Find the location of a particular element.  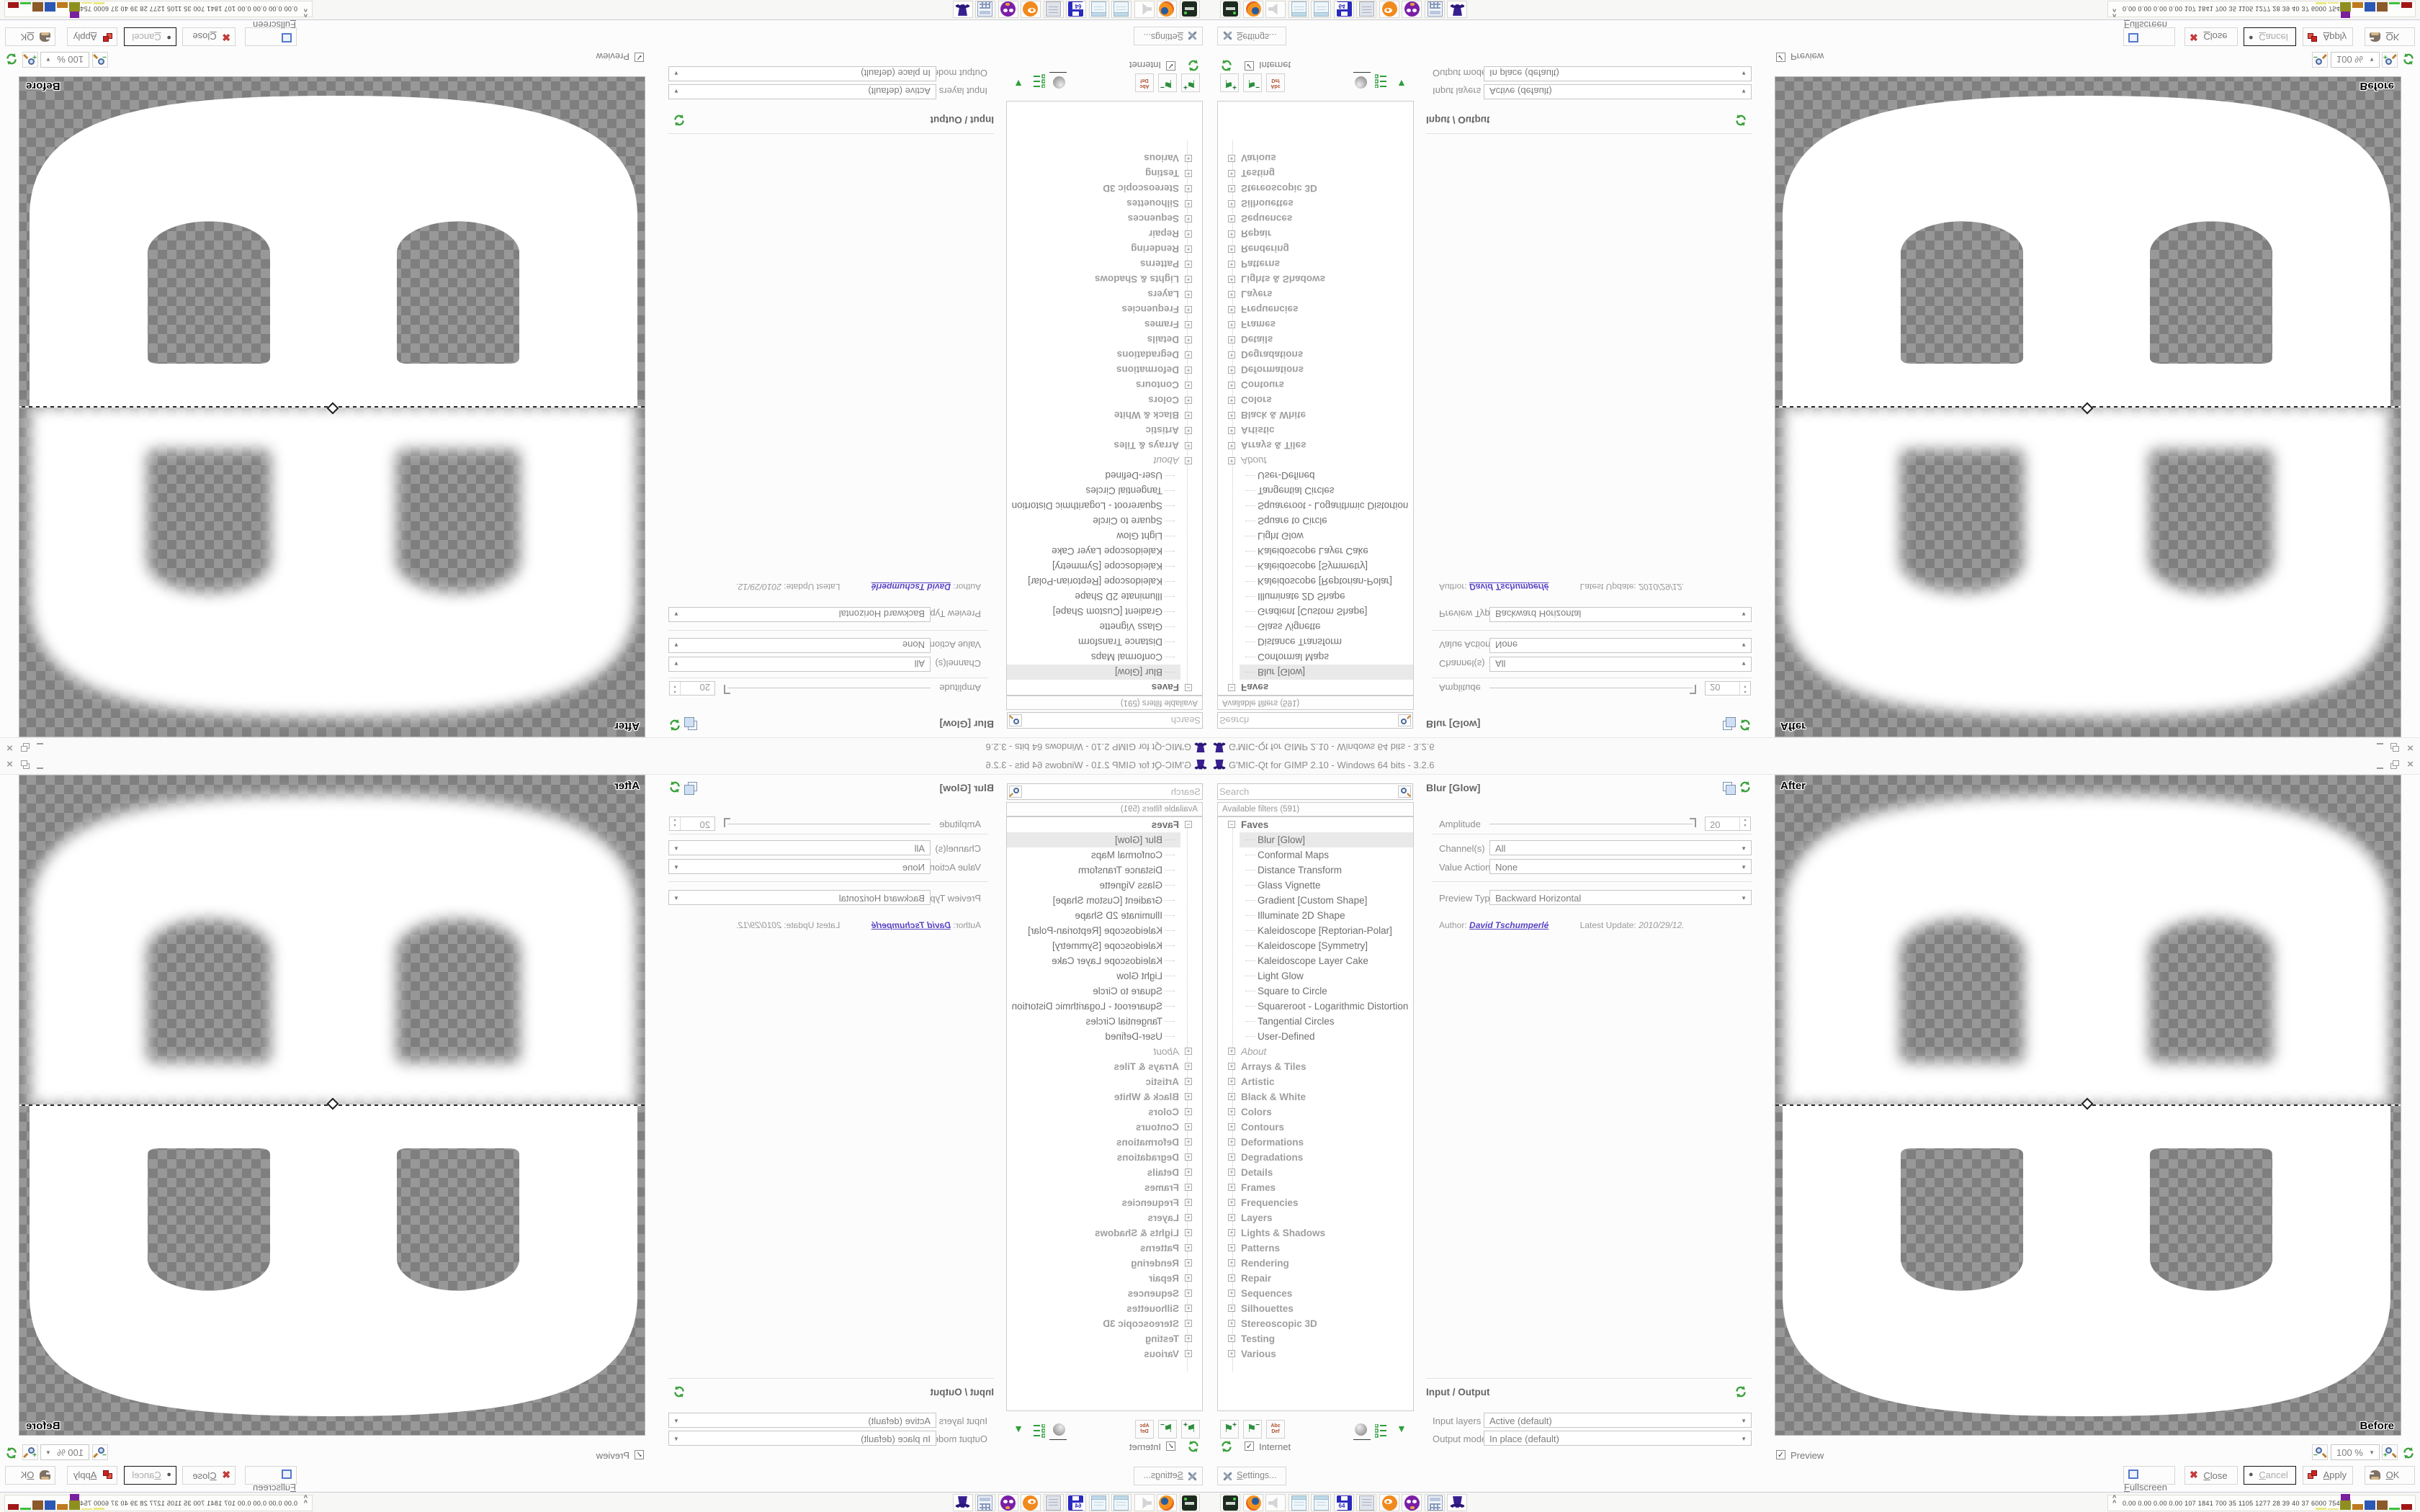

minimize-button is located at coordinates (2380, 765).